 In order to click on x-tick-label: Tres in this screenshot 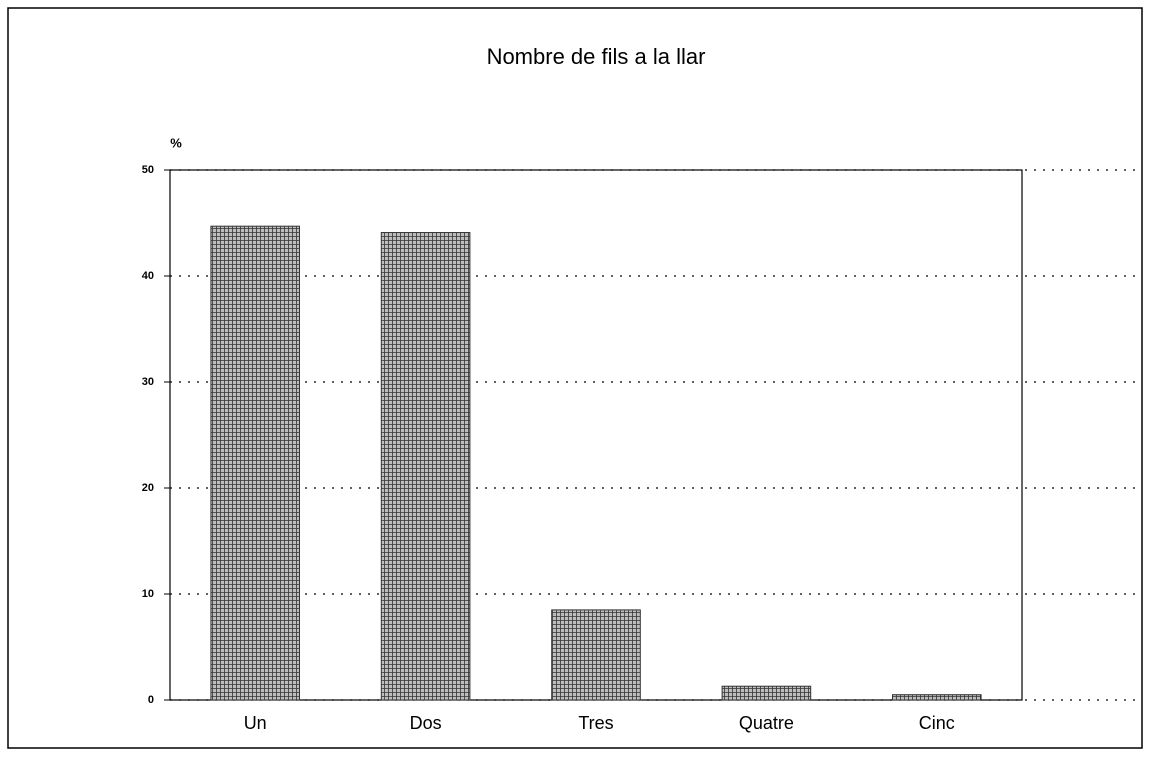, I will do `click(595, 723)`.